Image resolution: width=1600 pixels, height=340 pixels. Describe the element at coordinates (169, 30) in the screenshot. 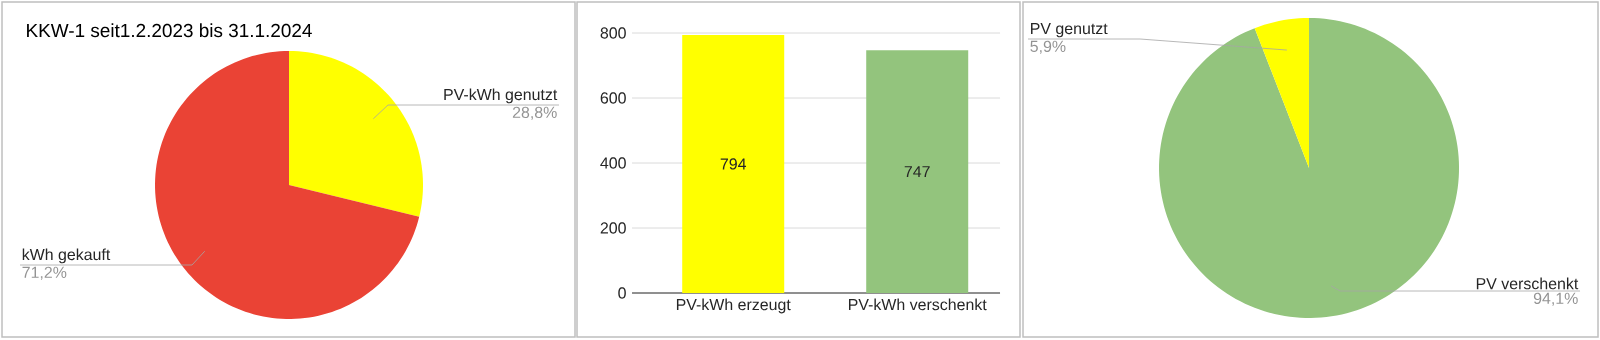

I see `chart-title: KKW-1 seit1.2.2023 bis 31.1.2024` at that location.